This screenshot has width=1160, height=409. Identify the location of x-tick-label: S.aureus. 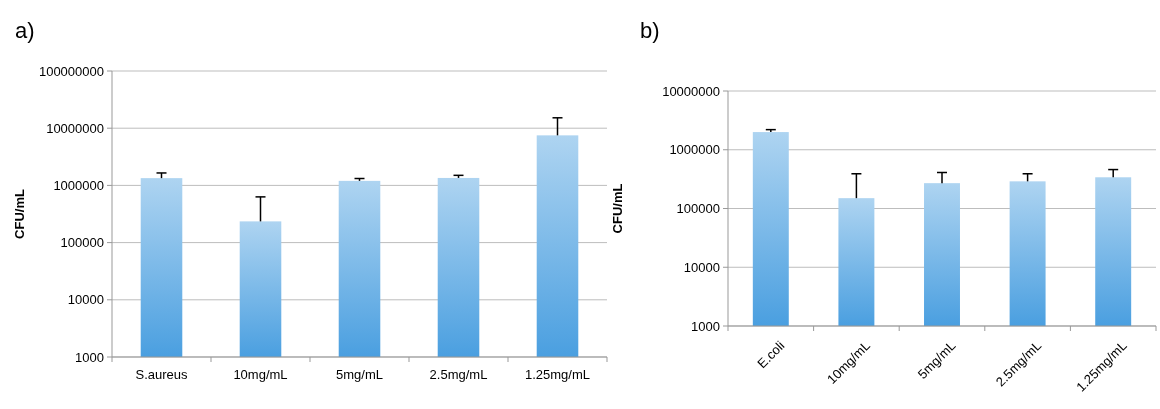
(162, 374).